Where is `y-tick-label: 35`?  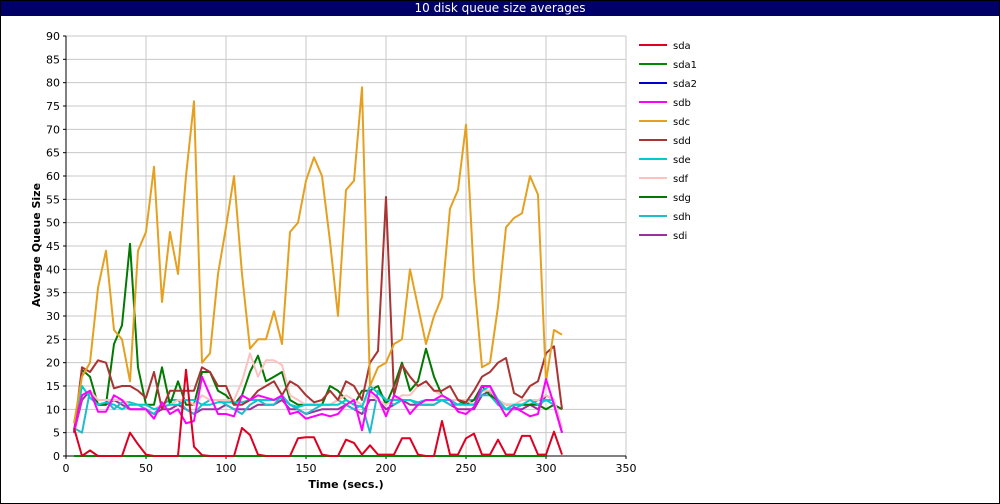
y-tick-label: 35 is located at coordinates (53, 293).